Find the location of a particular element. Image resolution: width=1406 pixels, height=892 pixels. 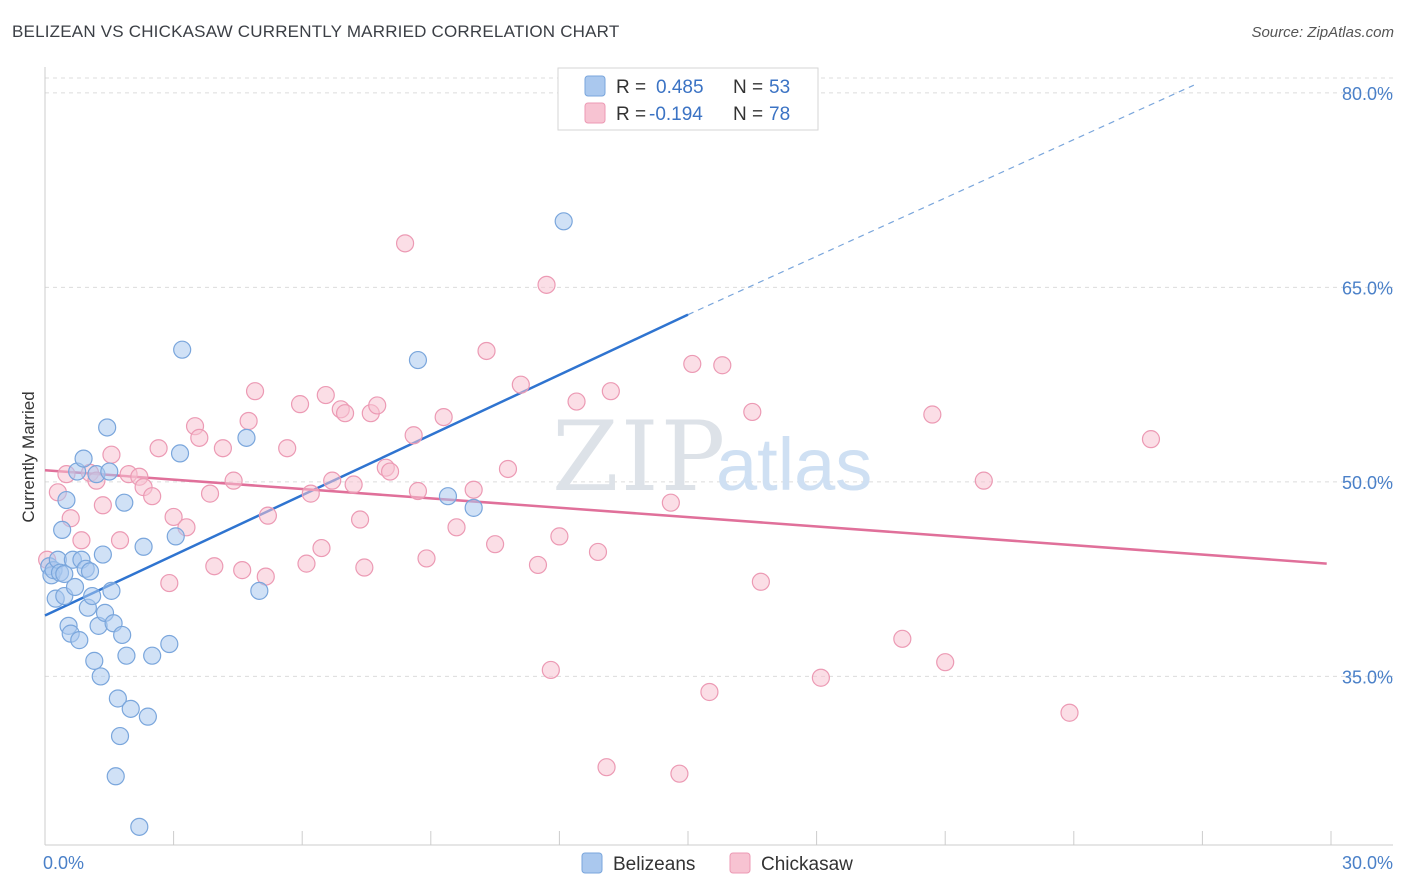

series-legend-swatch-chickasaw is located at coordinates (740, 863).